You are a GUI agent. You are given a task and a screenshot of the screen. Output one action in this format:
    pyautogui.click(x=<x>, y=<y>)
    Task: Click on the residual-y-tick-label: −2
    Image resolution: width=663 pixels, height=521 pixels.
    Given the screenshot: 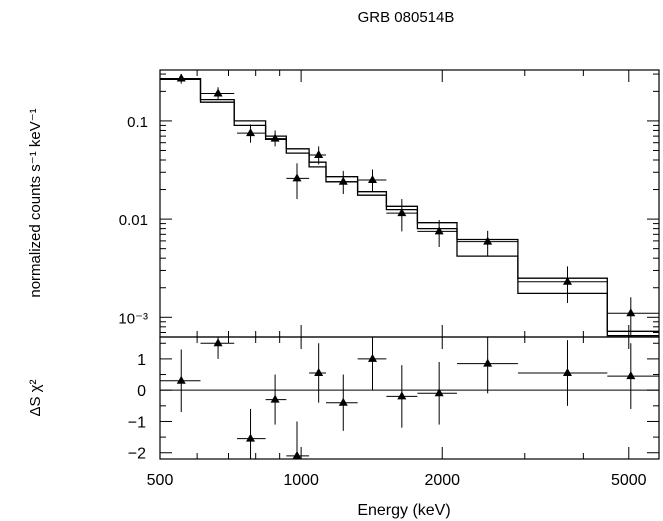 What is the action you would take?
    pyautogui.click(x=137, y=454)
    